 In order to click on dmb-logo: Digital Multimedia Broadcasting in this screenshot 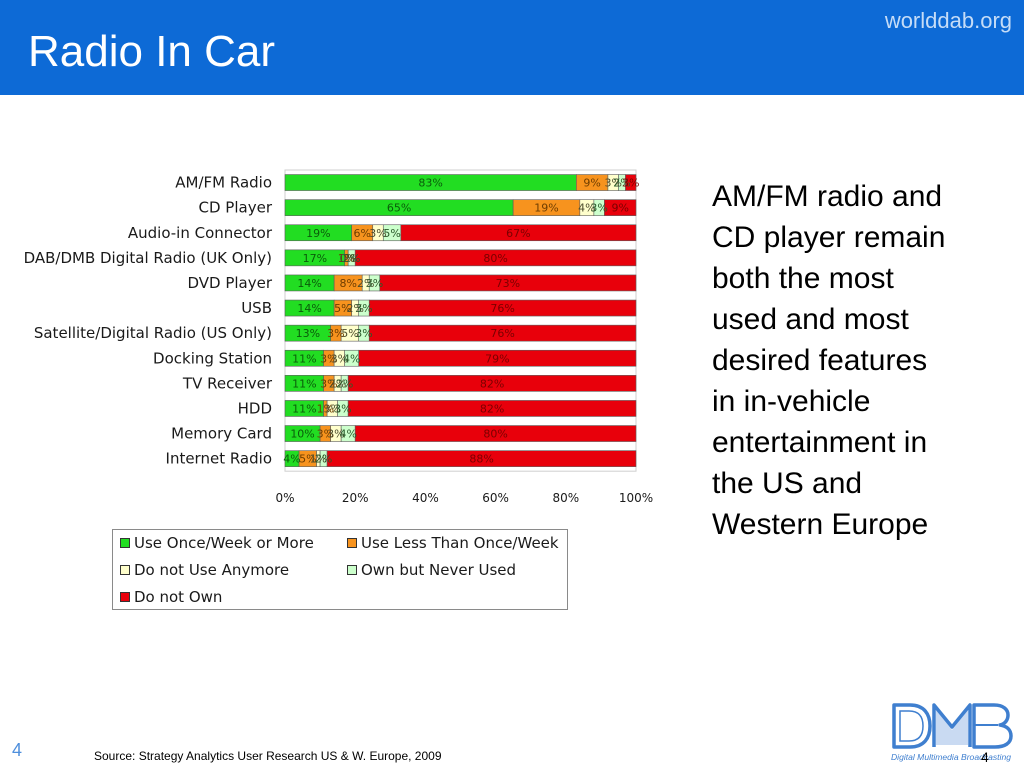, I will do `click(952, 732)`.